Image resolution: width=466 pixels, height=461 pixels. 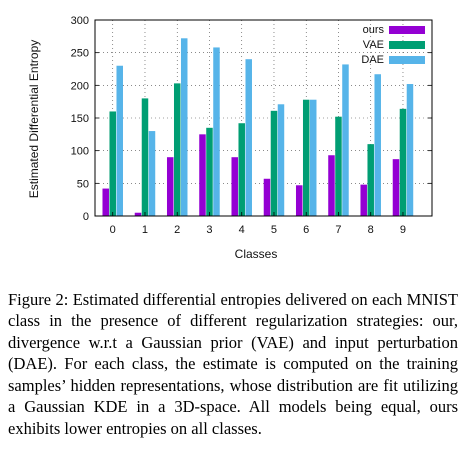 I want to click on x-tick-label: 5, so click(x=274, y=230).